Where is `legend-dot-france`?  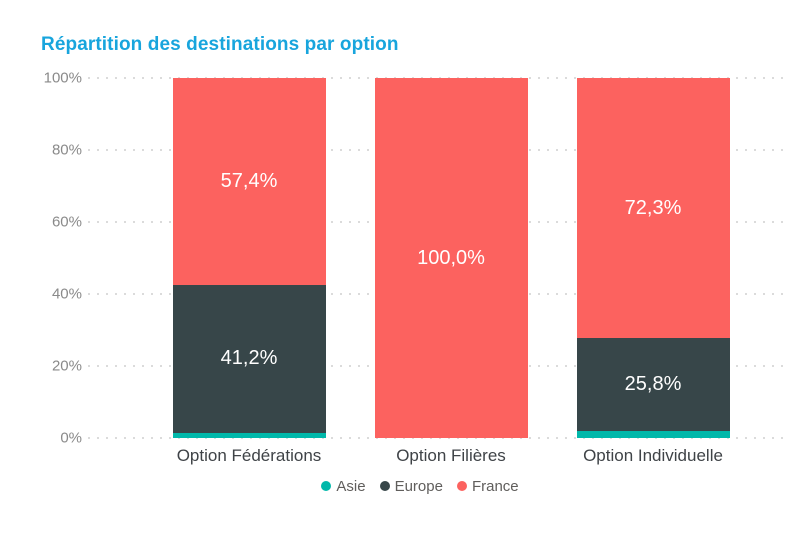
legend-dot-france is located at coordinates (461, 486).